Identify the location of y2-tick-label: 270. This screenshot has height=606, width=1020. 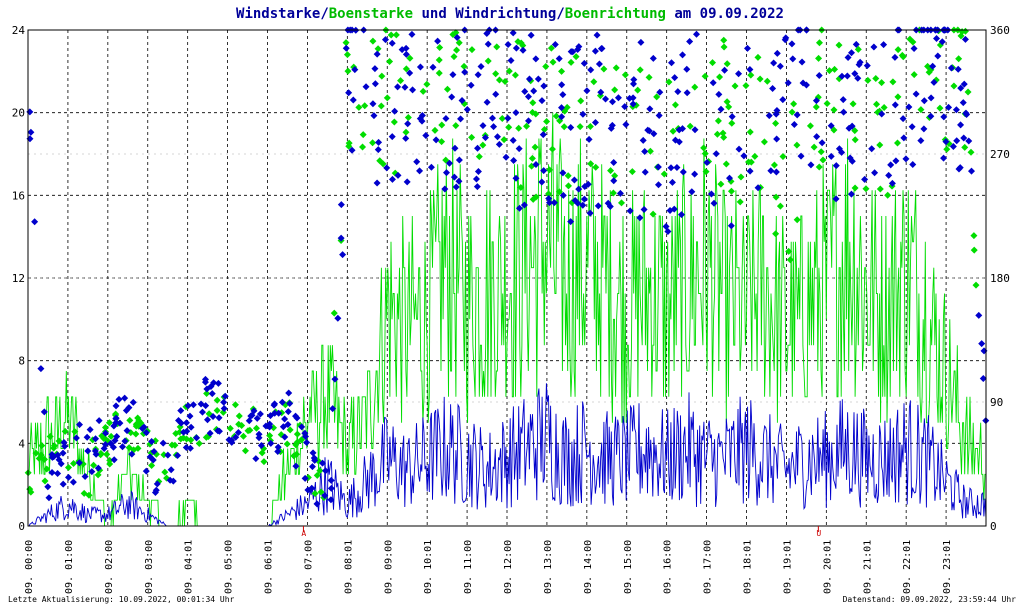
(1000, 154).